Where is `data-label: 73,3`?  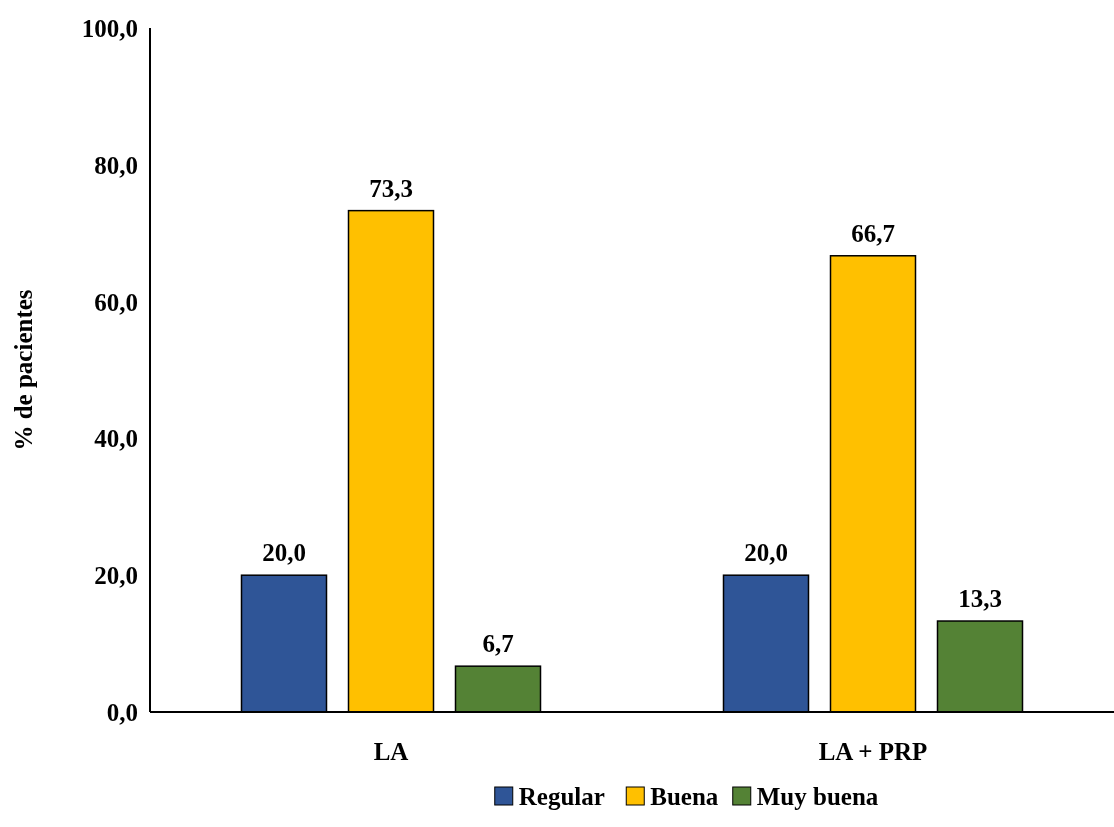
data-label: 73,3 is located at coordinates (391, 188).